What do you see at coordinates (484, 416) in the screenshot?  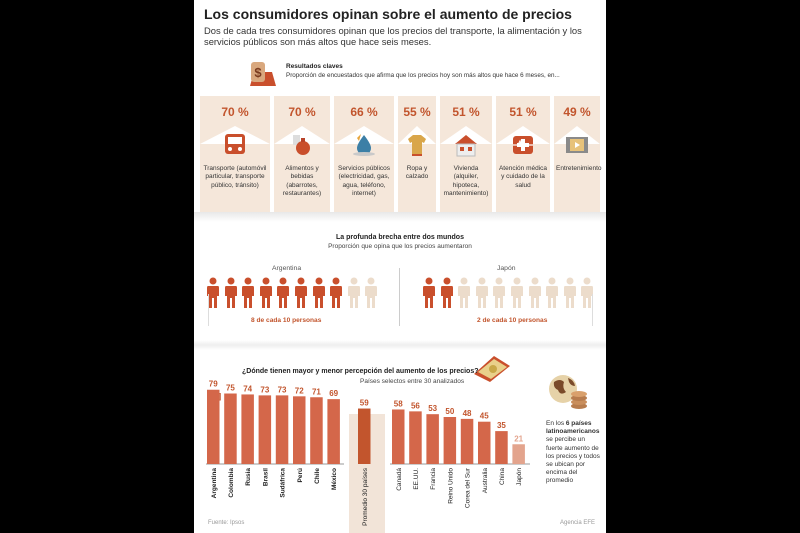 I see `bar-value-label: 45` at bounding box center [484, 416].